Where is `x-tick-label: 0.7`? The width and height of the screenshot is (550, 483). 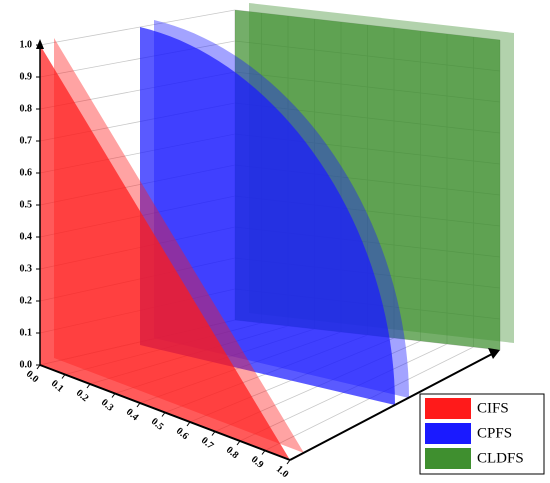 x-tick-label: 0.7 is located at coordinates (207, 443).